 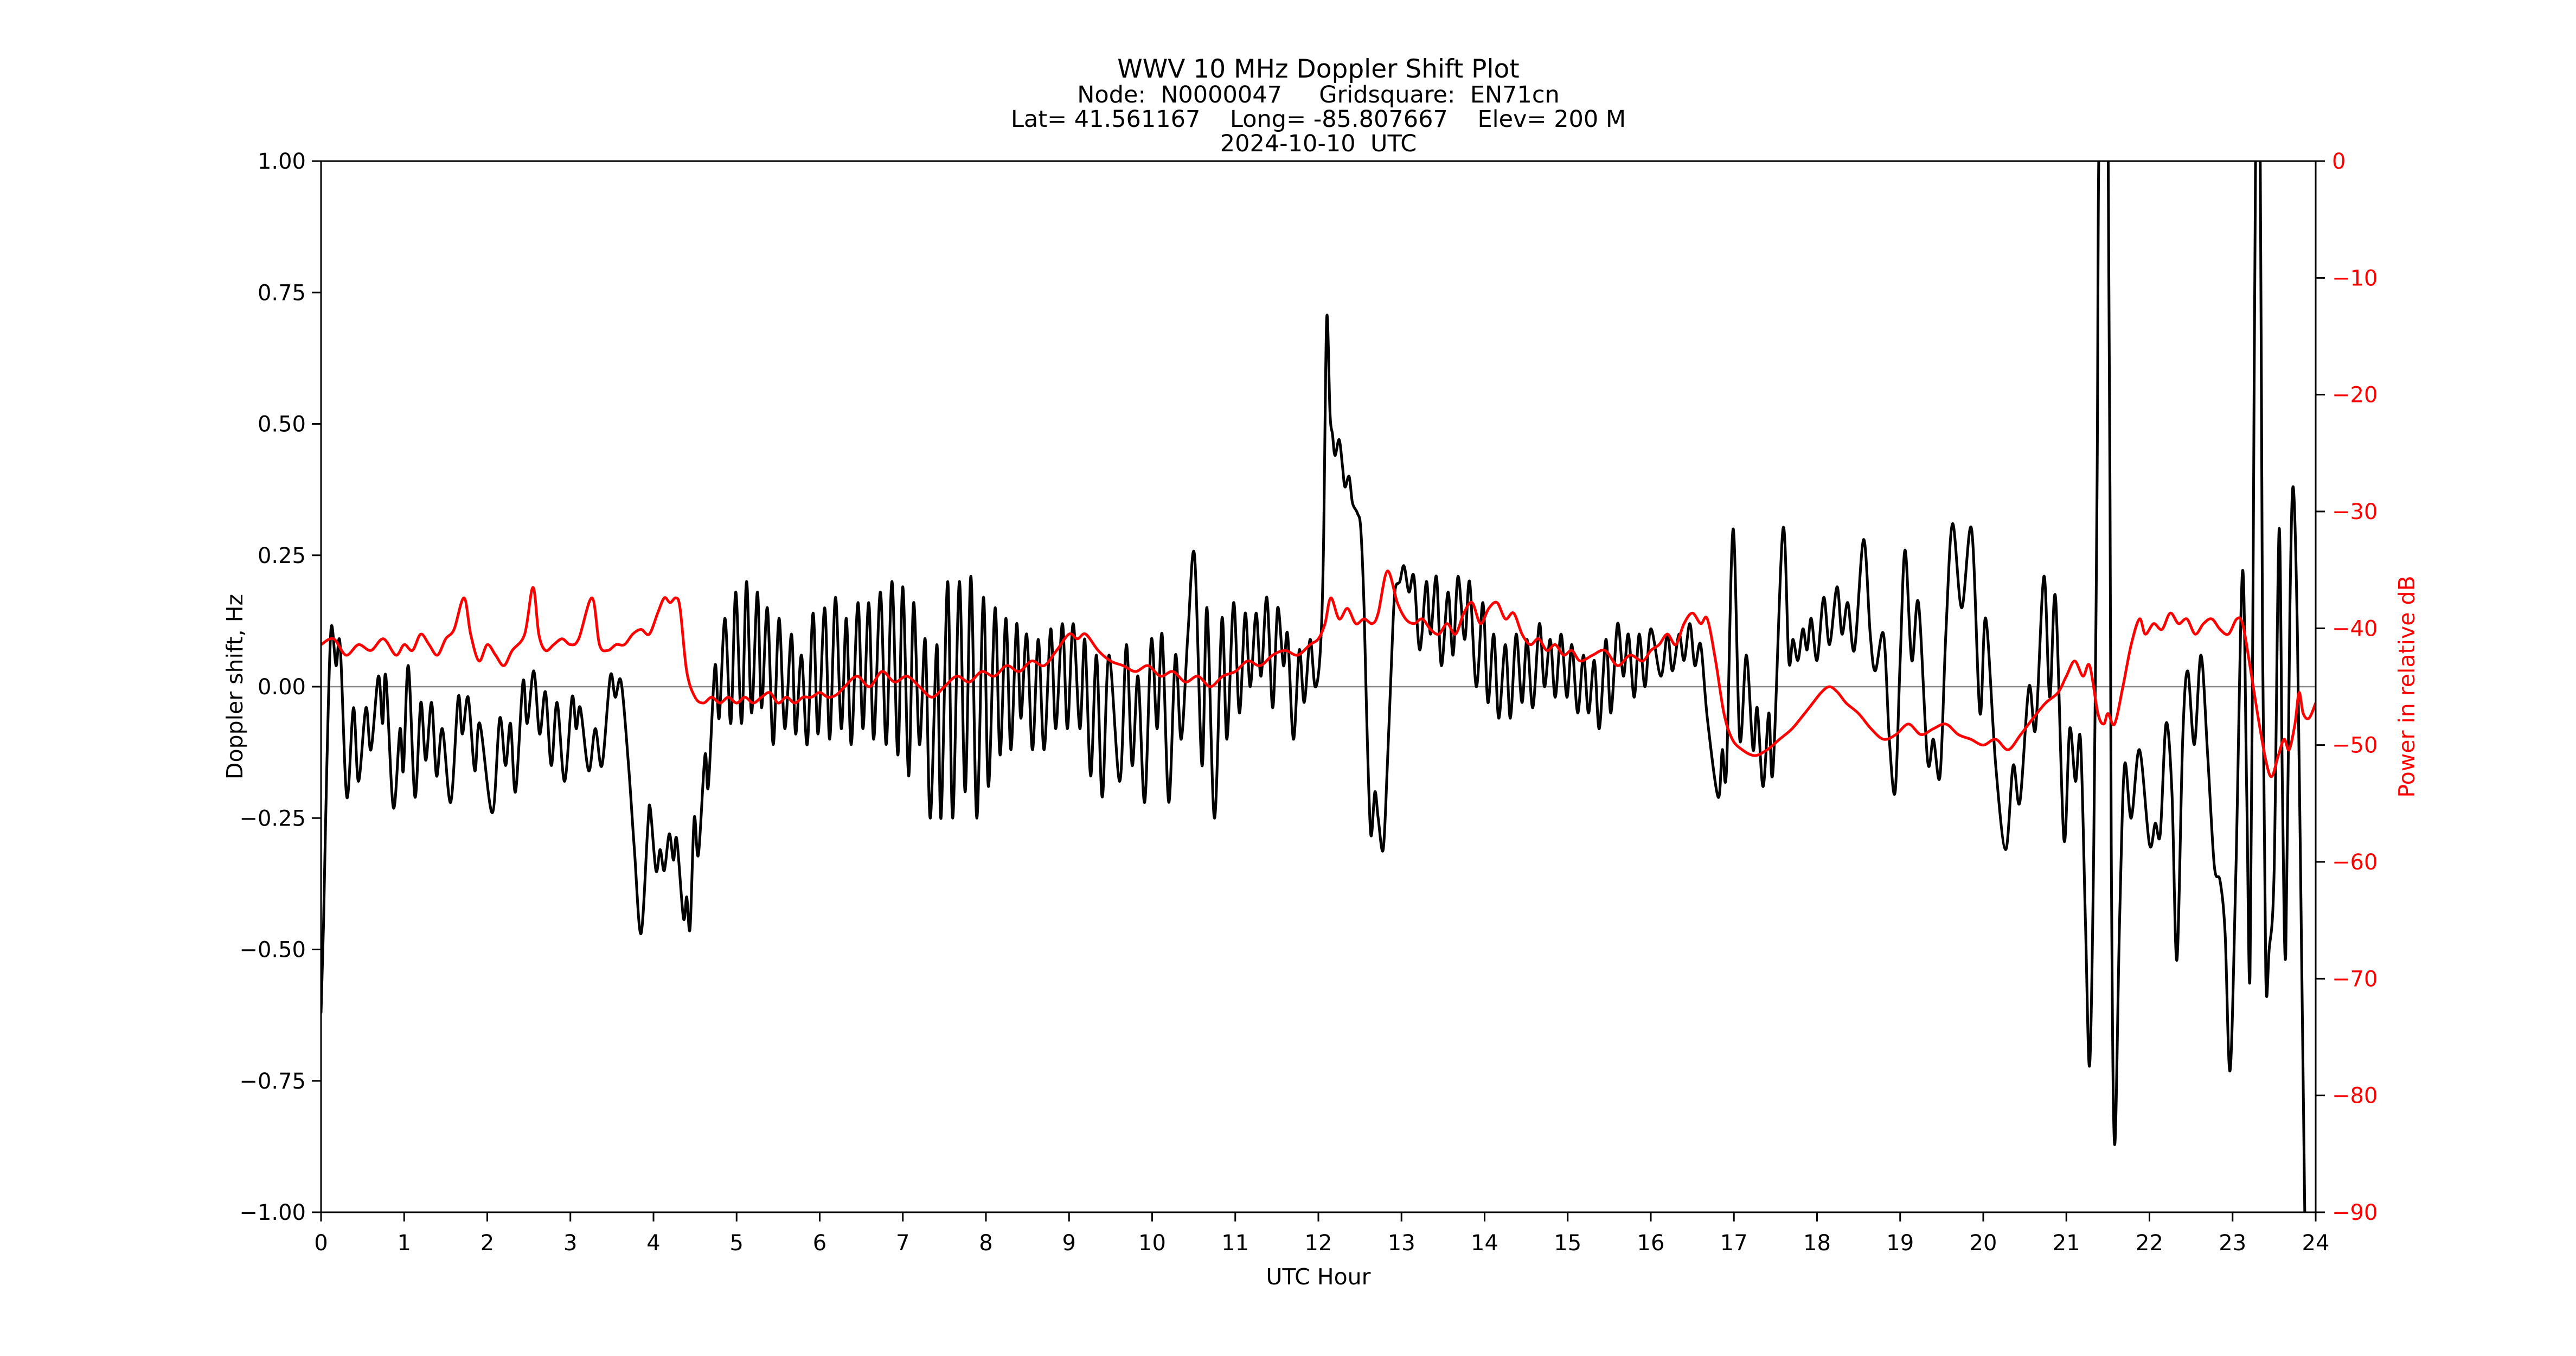 I want to click on left-tick-label: 0.75, so click(x=282, y=292).